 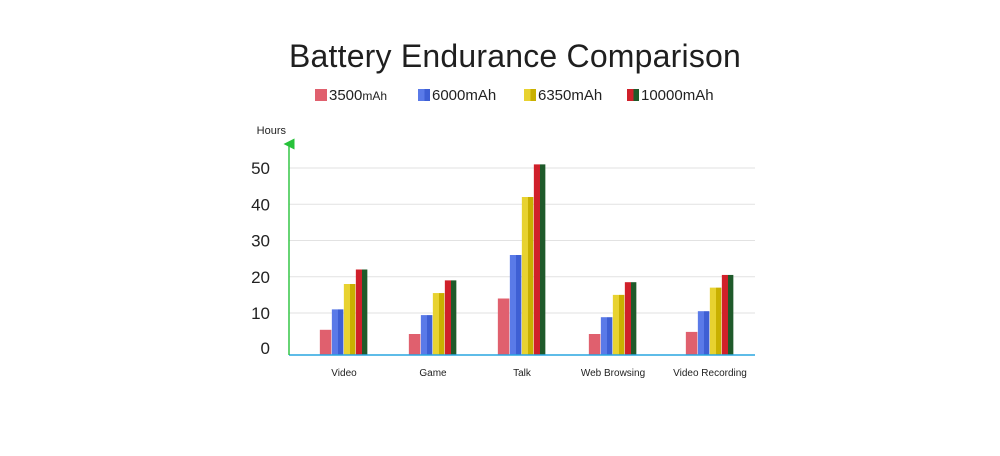 I want to click on x-tick-label: Web Browsing, so click(x=613, y=373).